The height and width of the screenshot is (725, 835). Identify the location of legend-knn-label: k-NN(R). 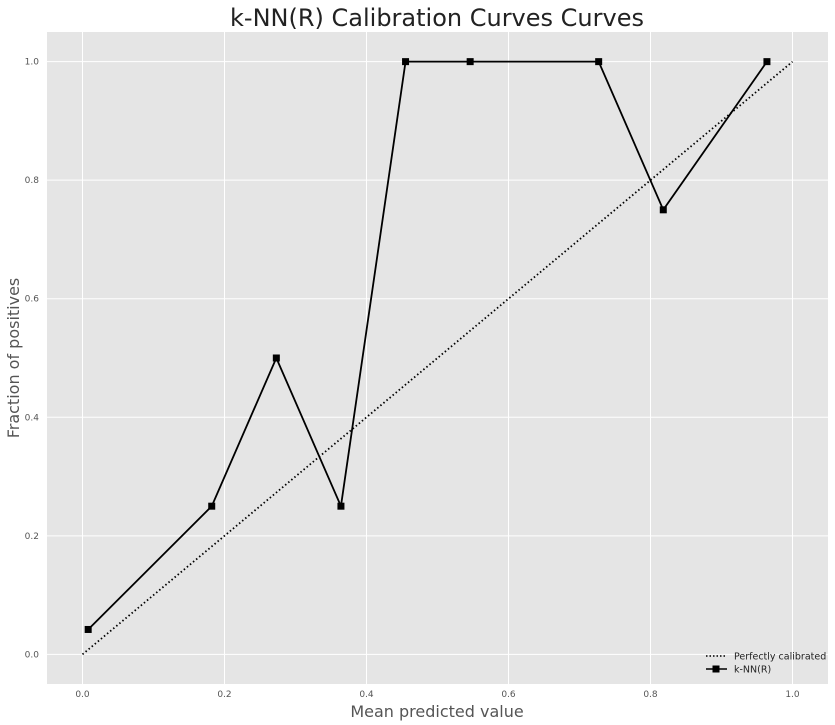
(752, 670).